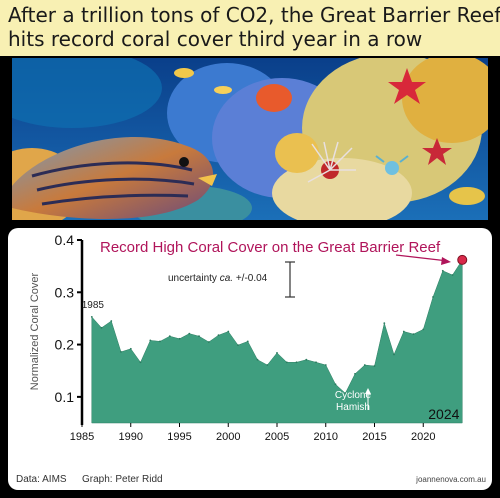  I want to click on record-high-marker, so click(462, 259).